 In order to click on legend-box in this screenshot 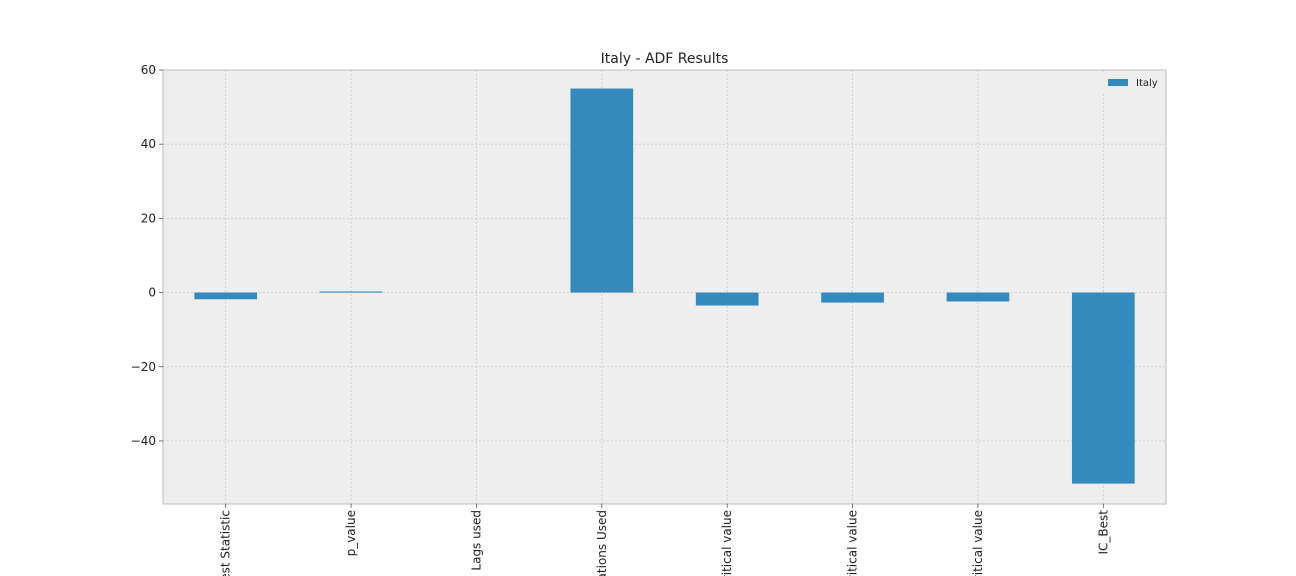, I will do `click(1132, 83)`.